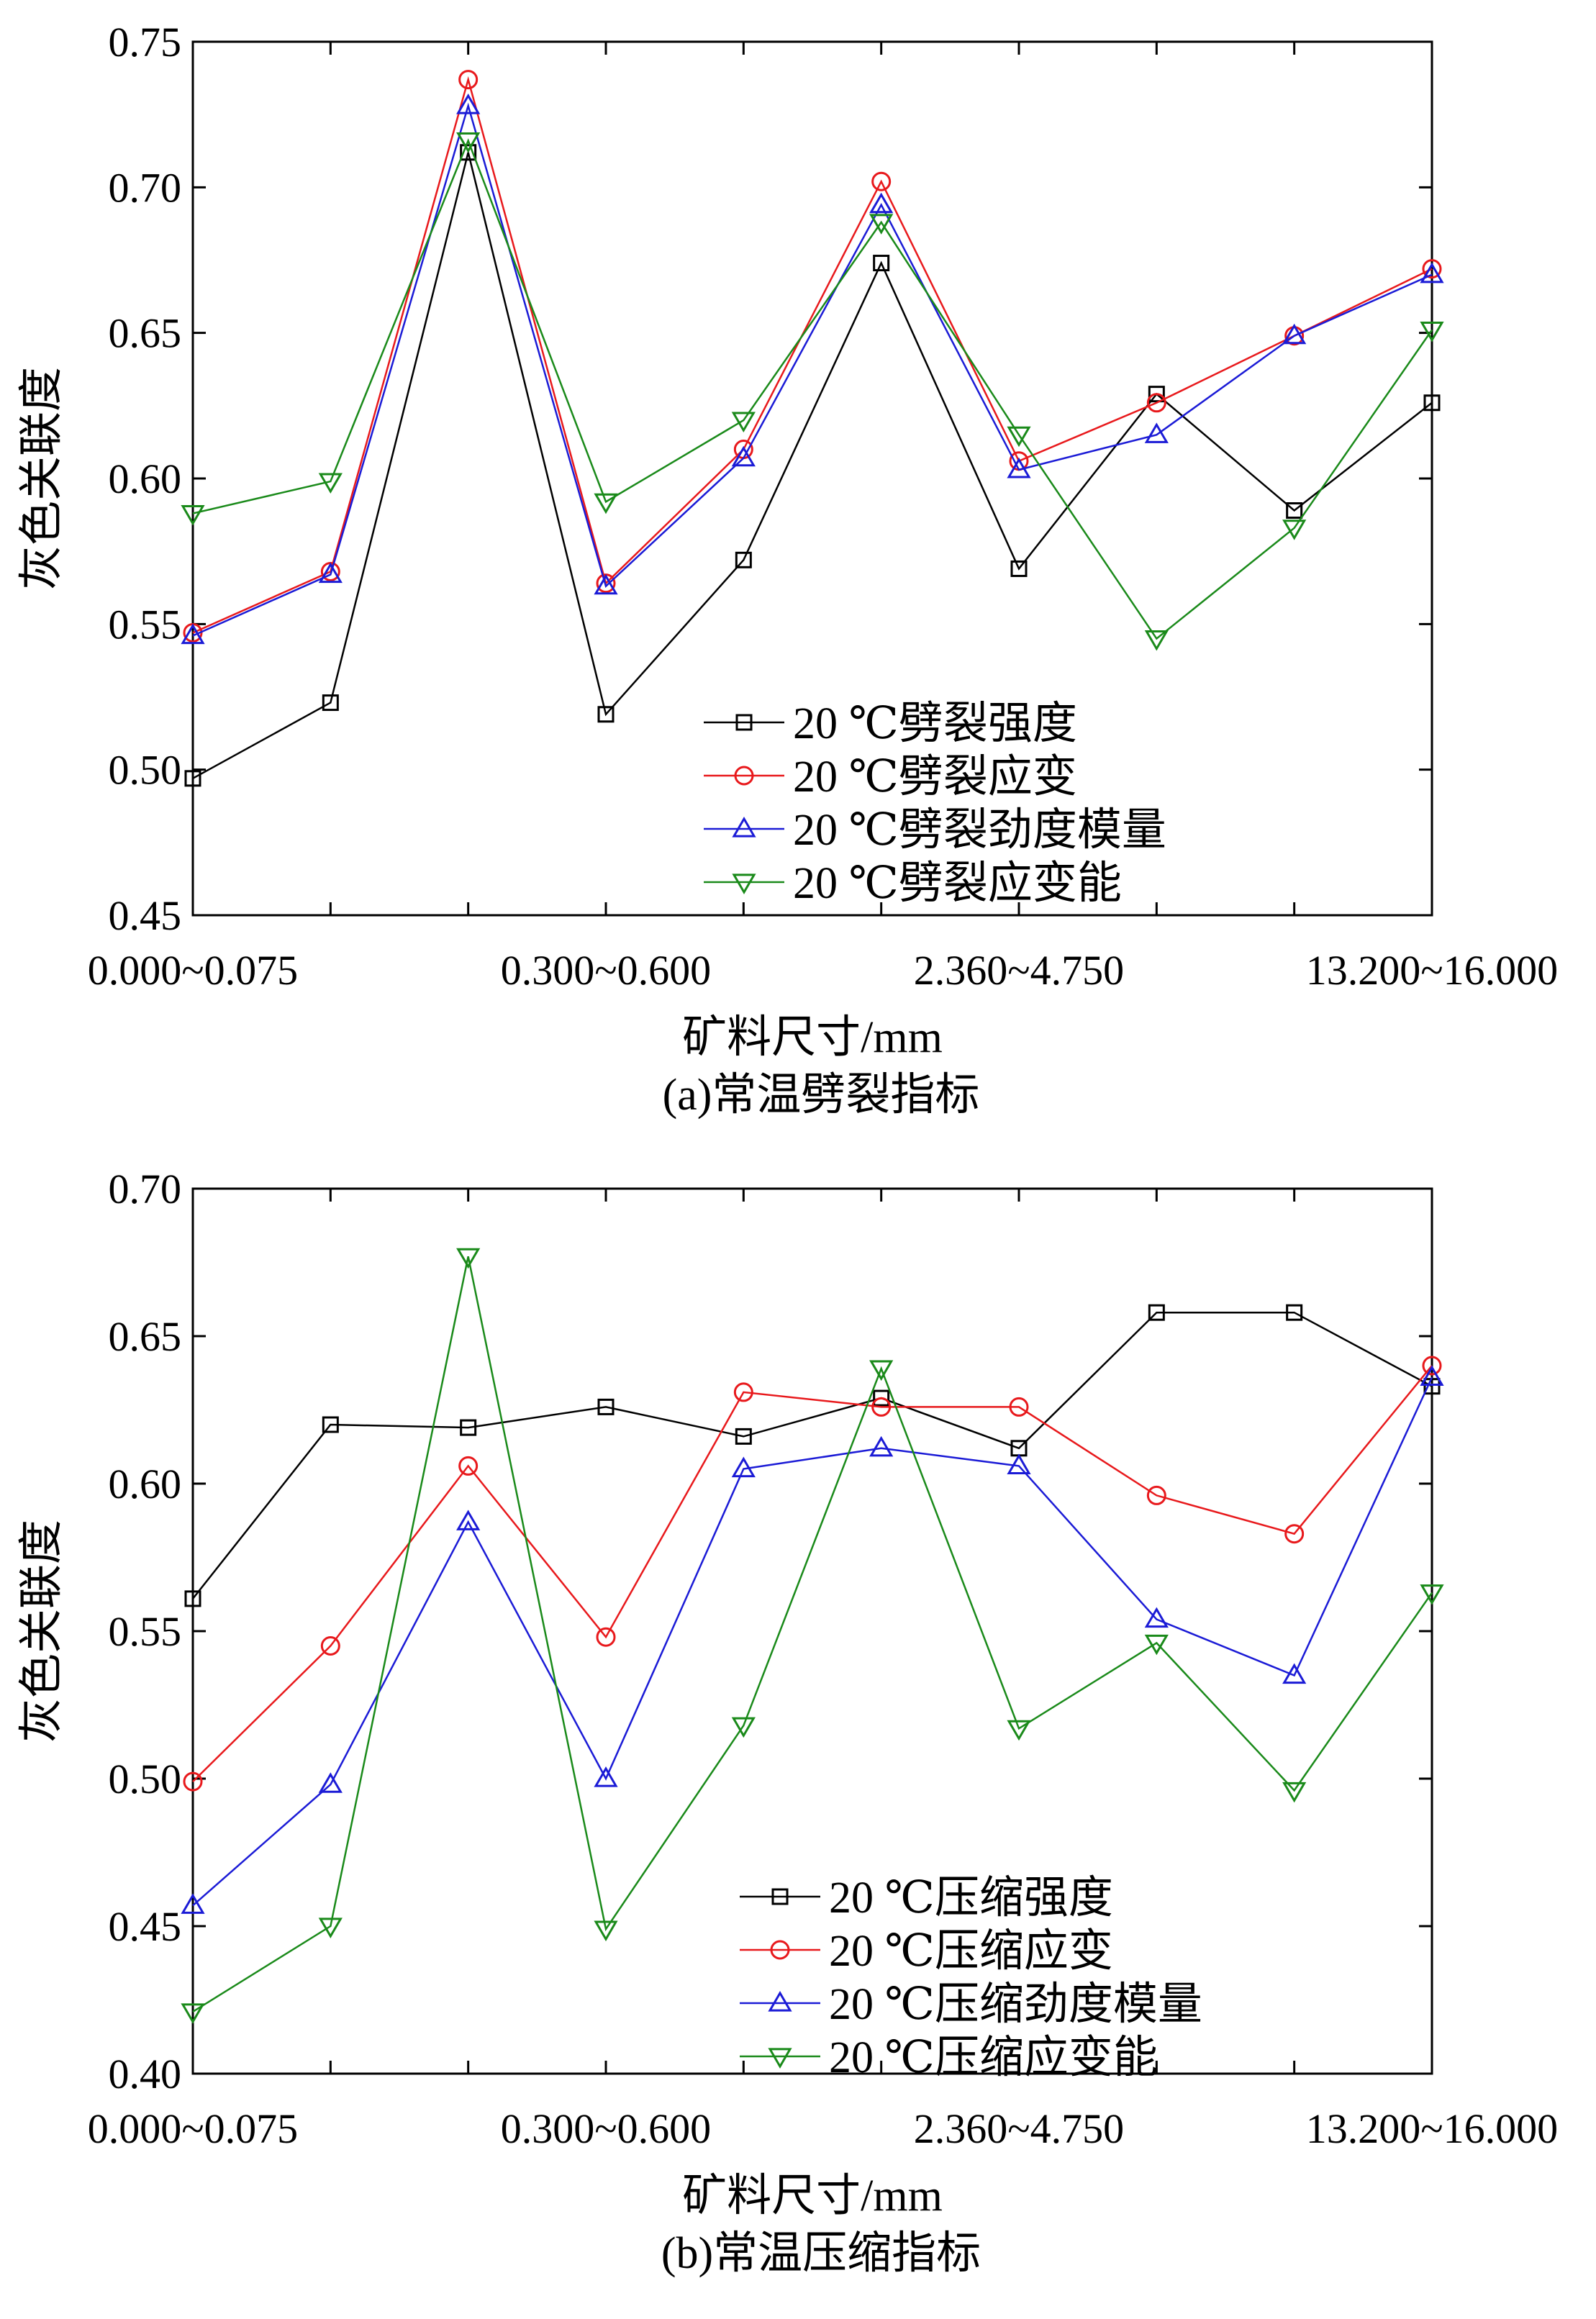 The width and height of the screenshot is (1596, 2319). I want to click on y-tick-label: 0.70, so click(145, 1189).